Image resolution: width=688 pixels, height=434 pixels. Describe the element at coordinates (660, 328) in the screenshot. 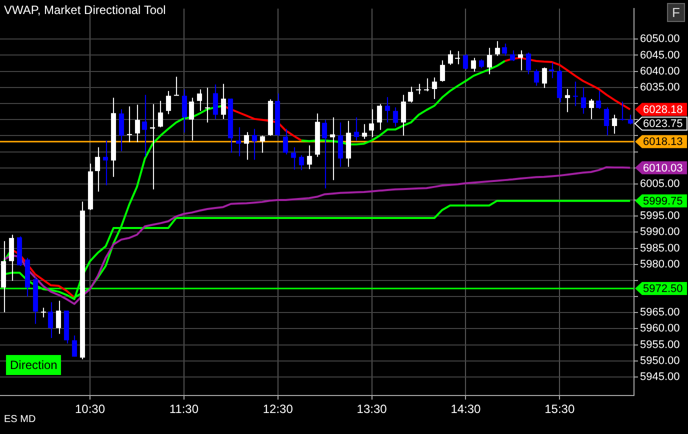

I see `y-tick-label: 5960.00` at that location.